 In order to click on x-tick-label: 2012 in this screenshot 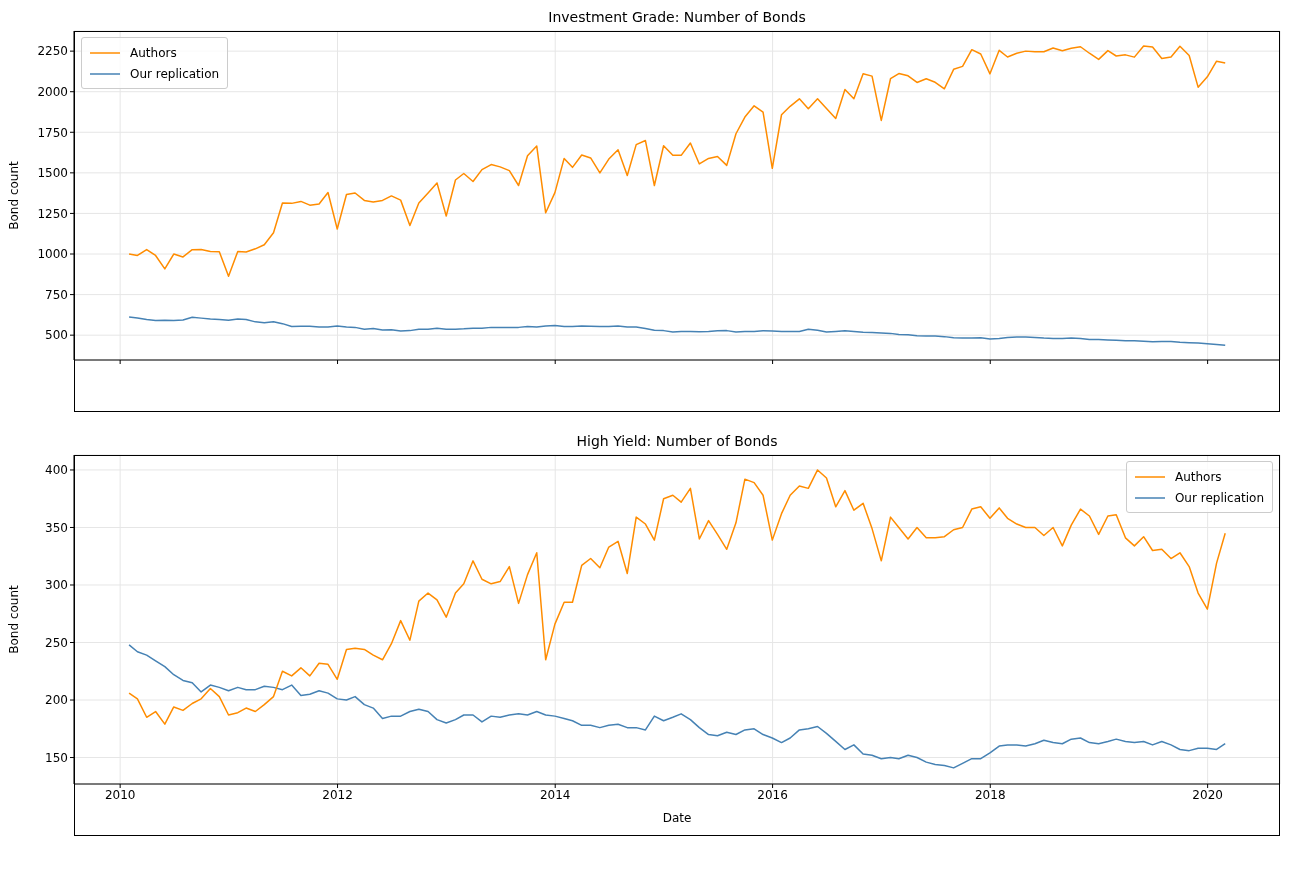, I will do `click(337, 794)`.